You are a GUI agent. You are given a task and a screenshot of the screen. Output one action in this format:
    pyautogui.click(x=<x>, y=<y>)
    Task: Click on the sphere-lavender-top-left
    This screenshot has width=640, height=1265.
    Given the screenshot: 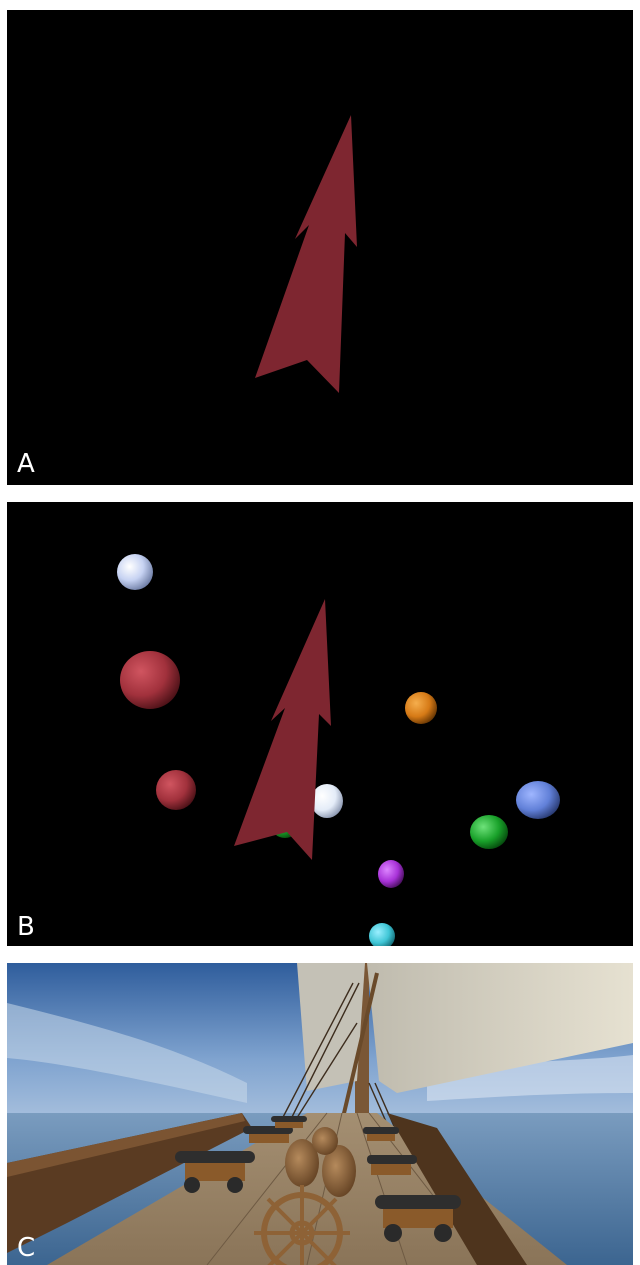 What is the action you would take?
    pyautogui.click(x=135, y=572)
    